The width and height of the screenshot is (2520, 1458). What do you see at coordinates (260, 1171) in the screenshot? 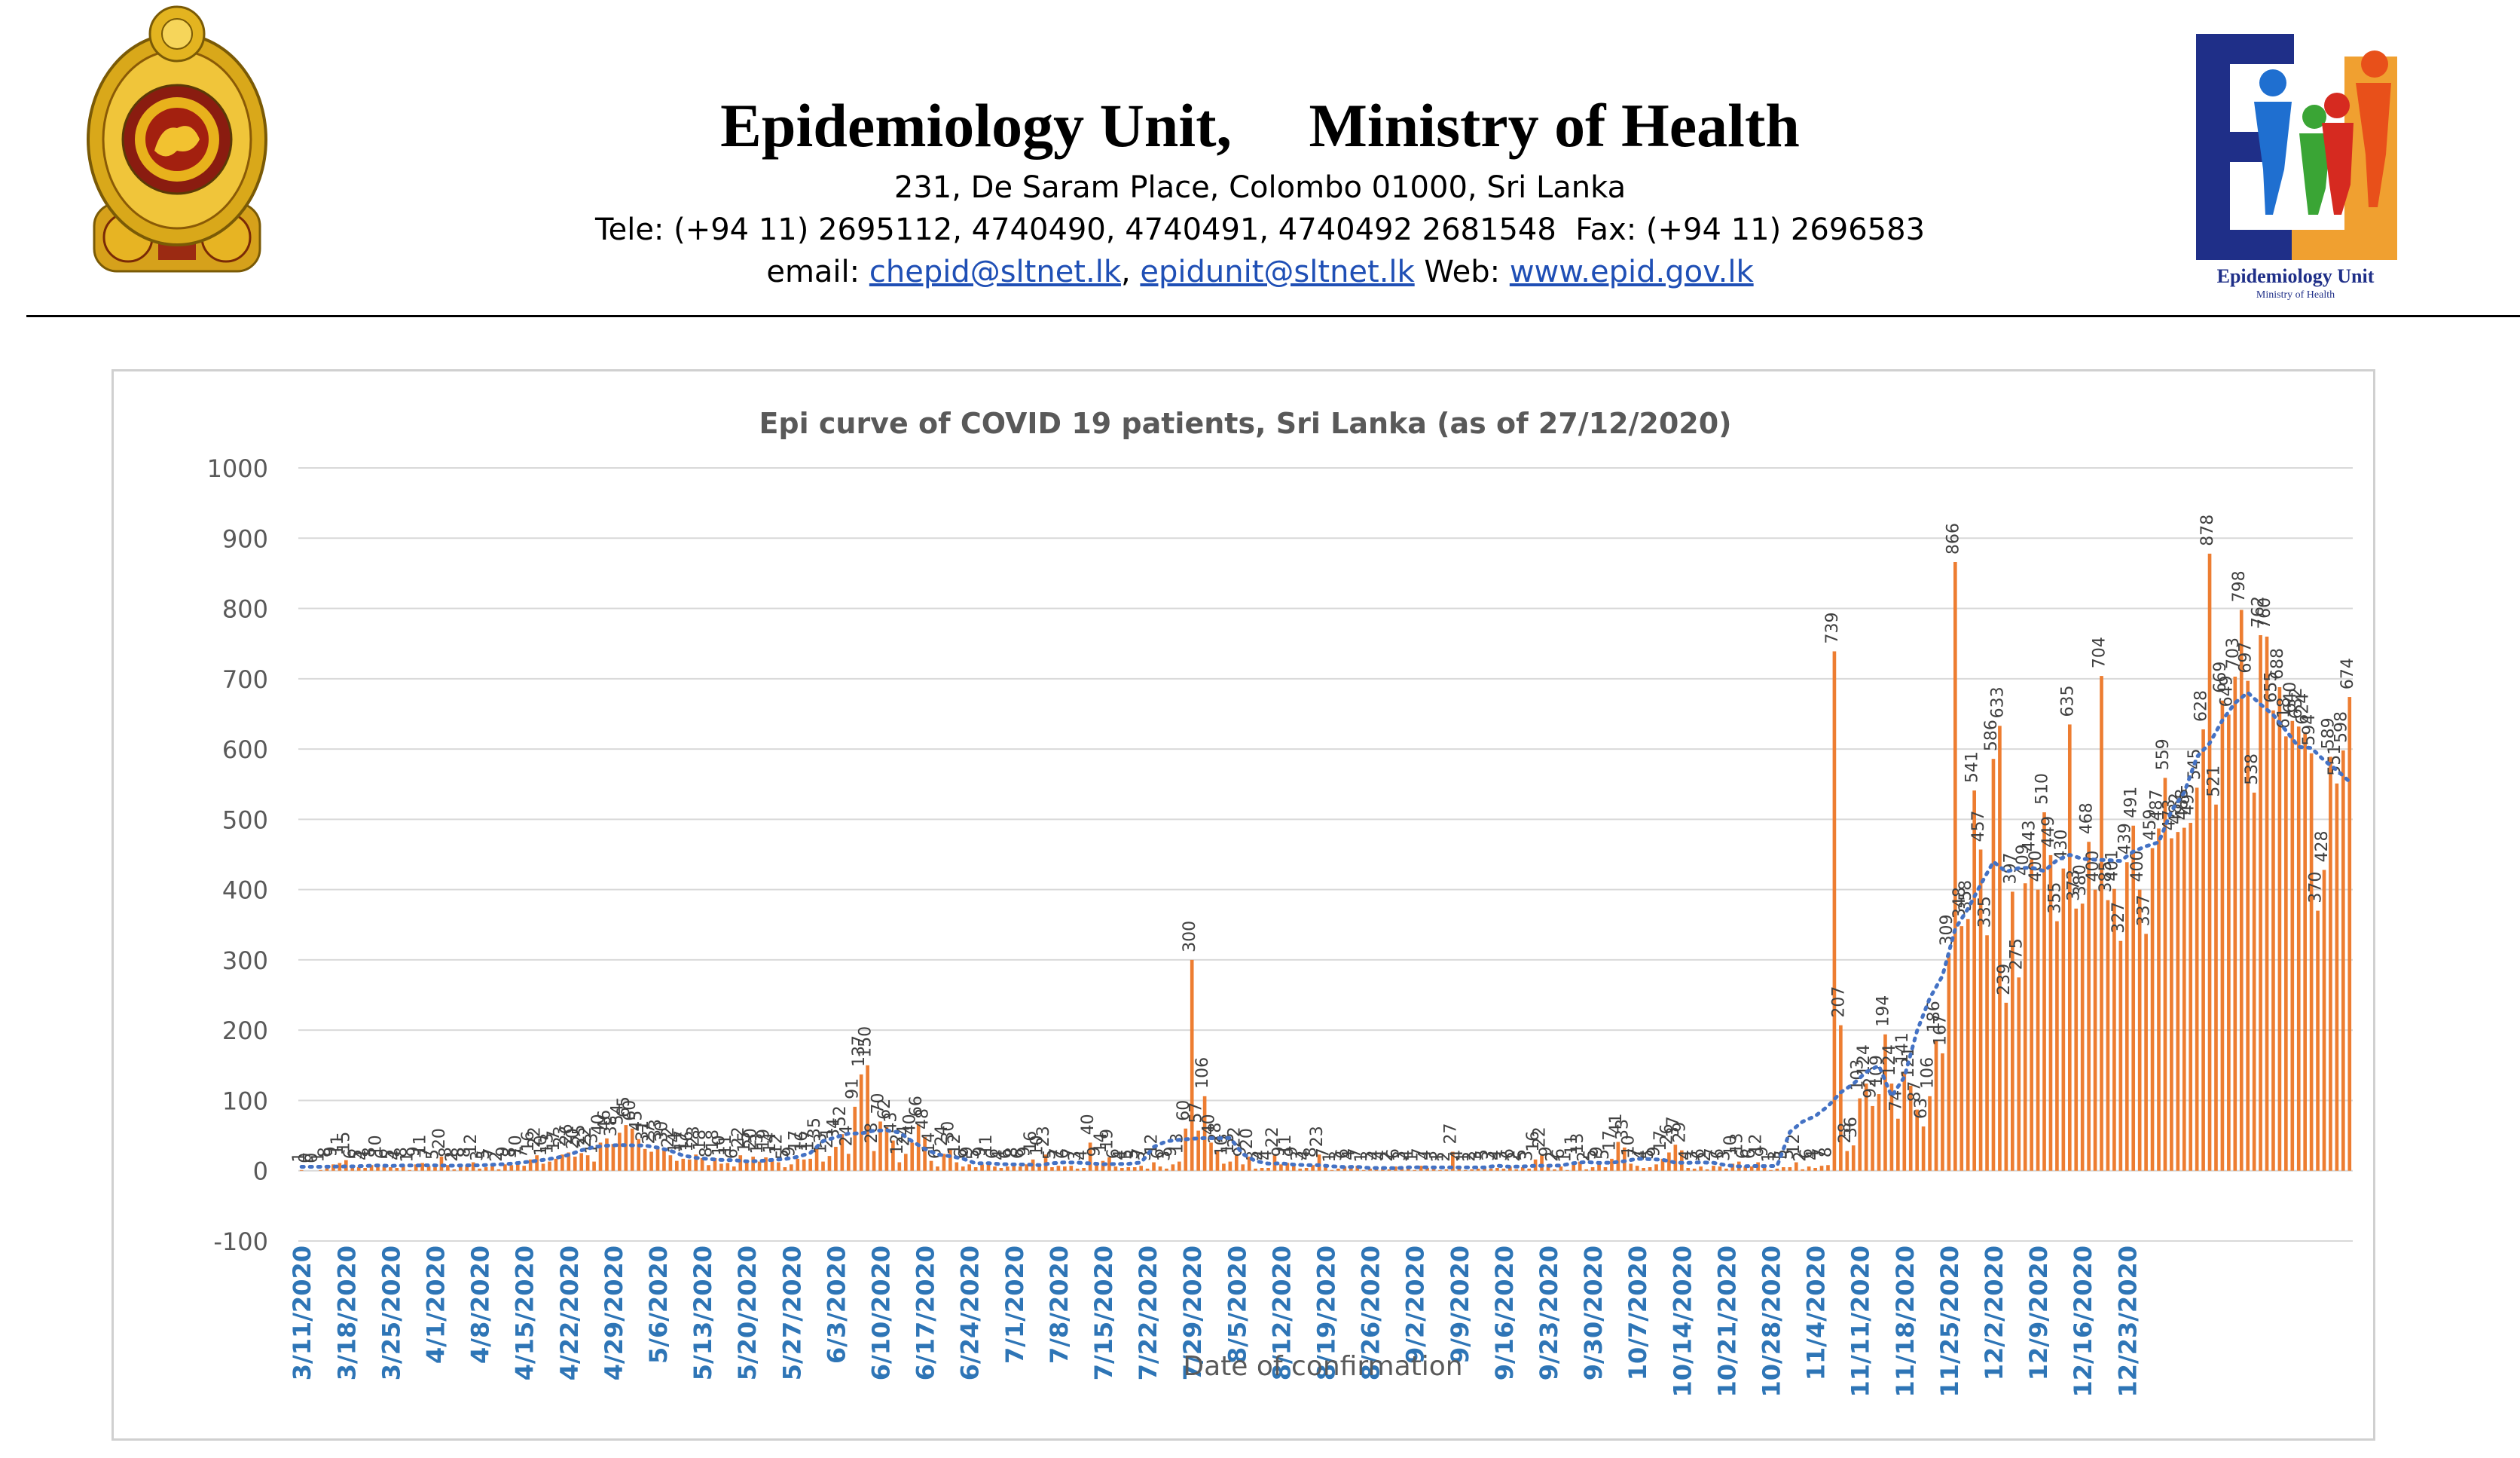
I see `y-tick-label: 0` at bounding box center [260, 1171].